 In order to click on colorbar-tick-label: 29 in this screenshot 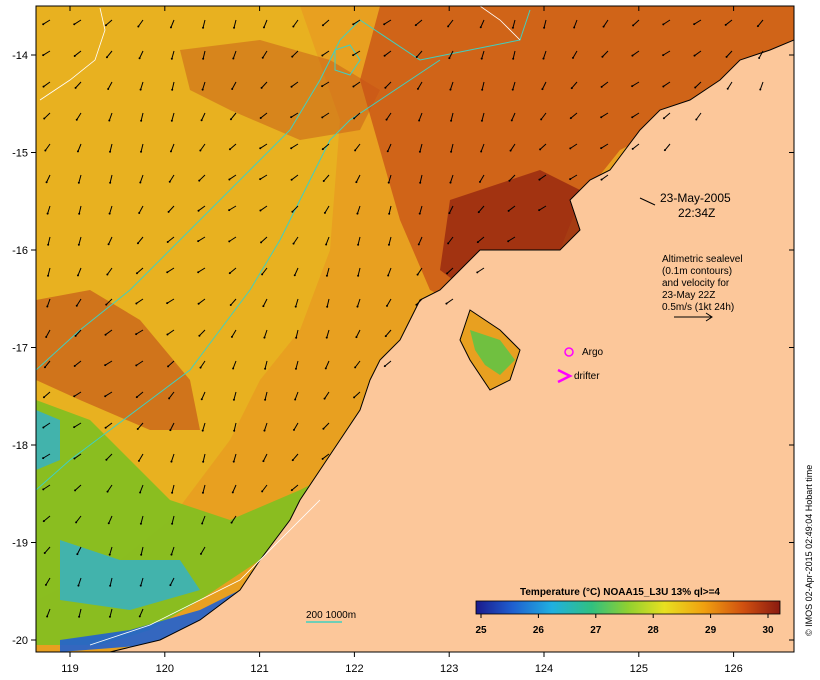, I will do `click(711, 630)`.